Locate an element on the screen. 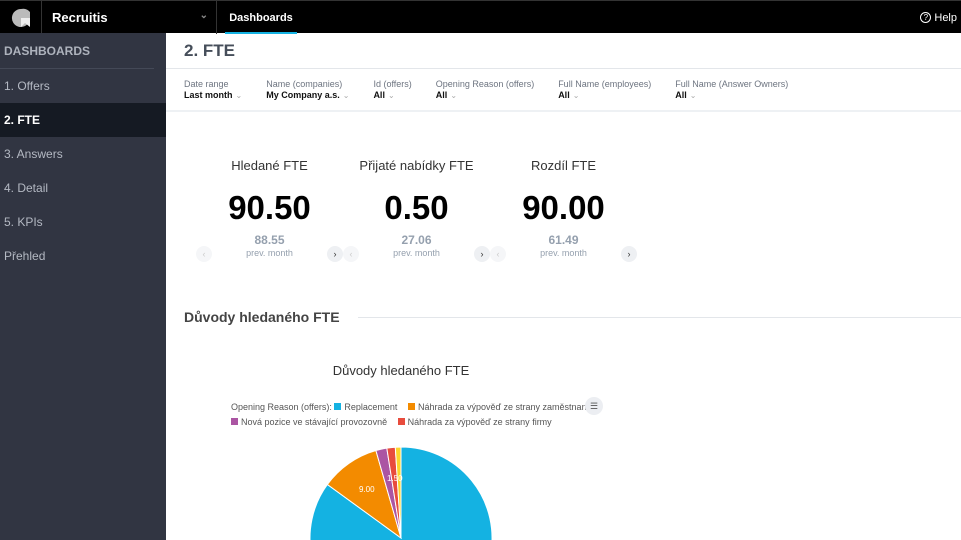 Image resolution: width=961 pixels, height=540 pixels. filter-label: Date range is located at coordinates (206, 84).